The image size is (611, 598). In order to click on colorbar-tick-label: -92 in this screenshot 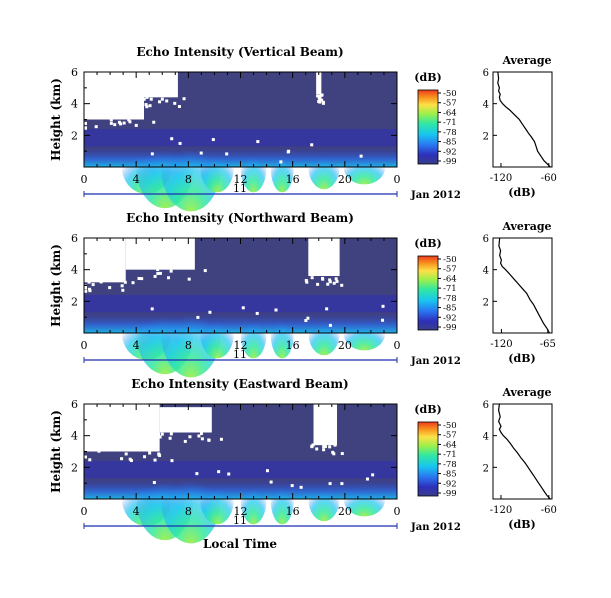, I will do `click(450, 484)`.